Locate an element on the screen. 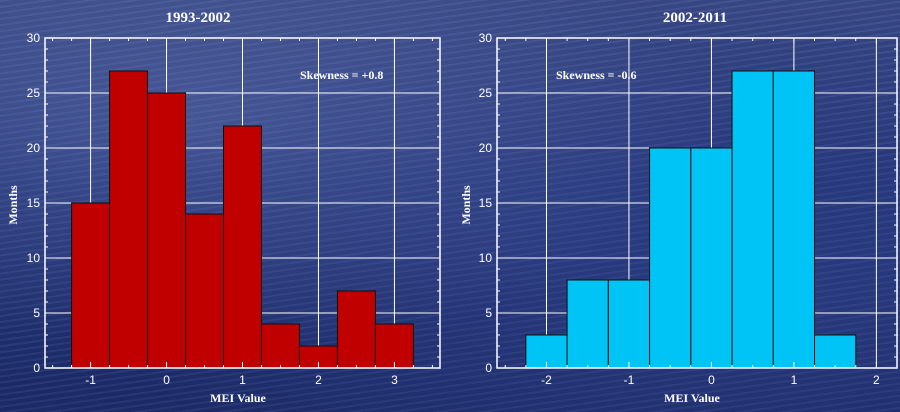  chart-title: 2002-2011 is located at coordinates (695, 18).